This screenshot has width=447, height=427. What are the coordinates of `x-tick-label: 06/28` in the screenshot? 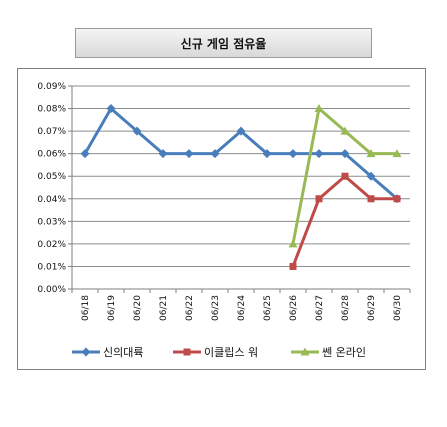 It's located at (346, 308).